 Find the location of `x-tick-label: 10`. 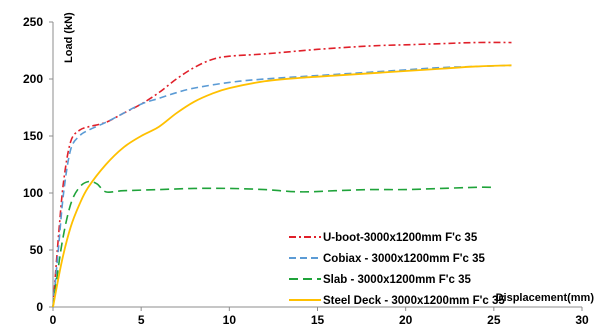

x-tick-label: 10 is located at coordinates (230, 320).